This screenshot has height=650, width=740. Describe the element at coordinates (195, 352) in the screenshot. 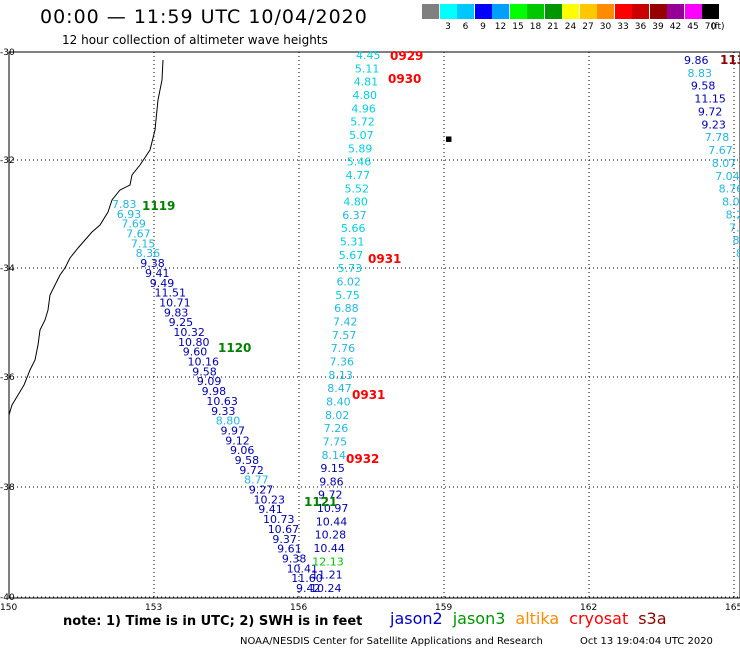

I see `swh-value: 9.60` at that location.